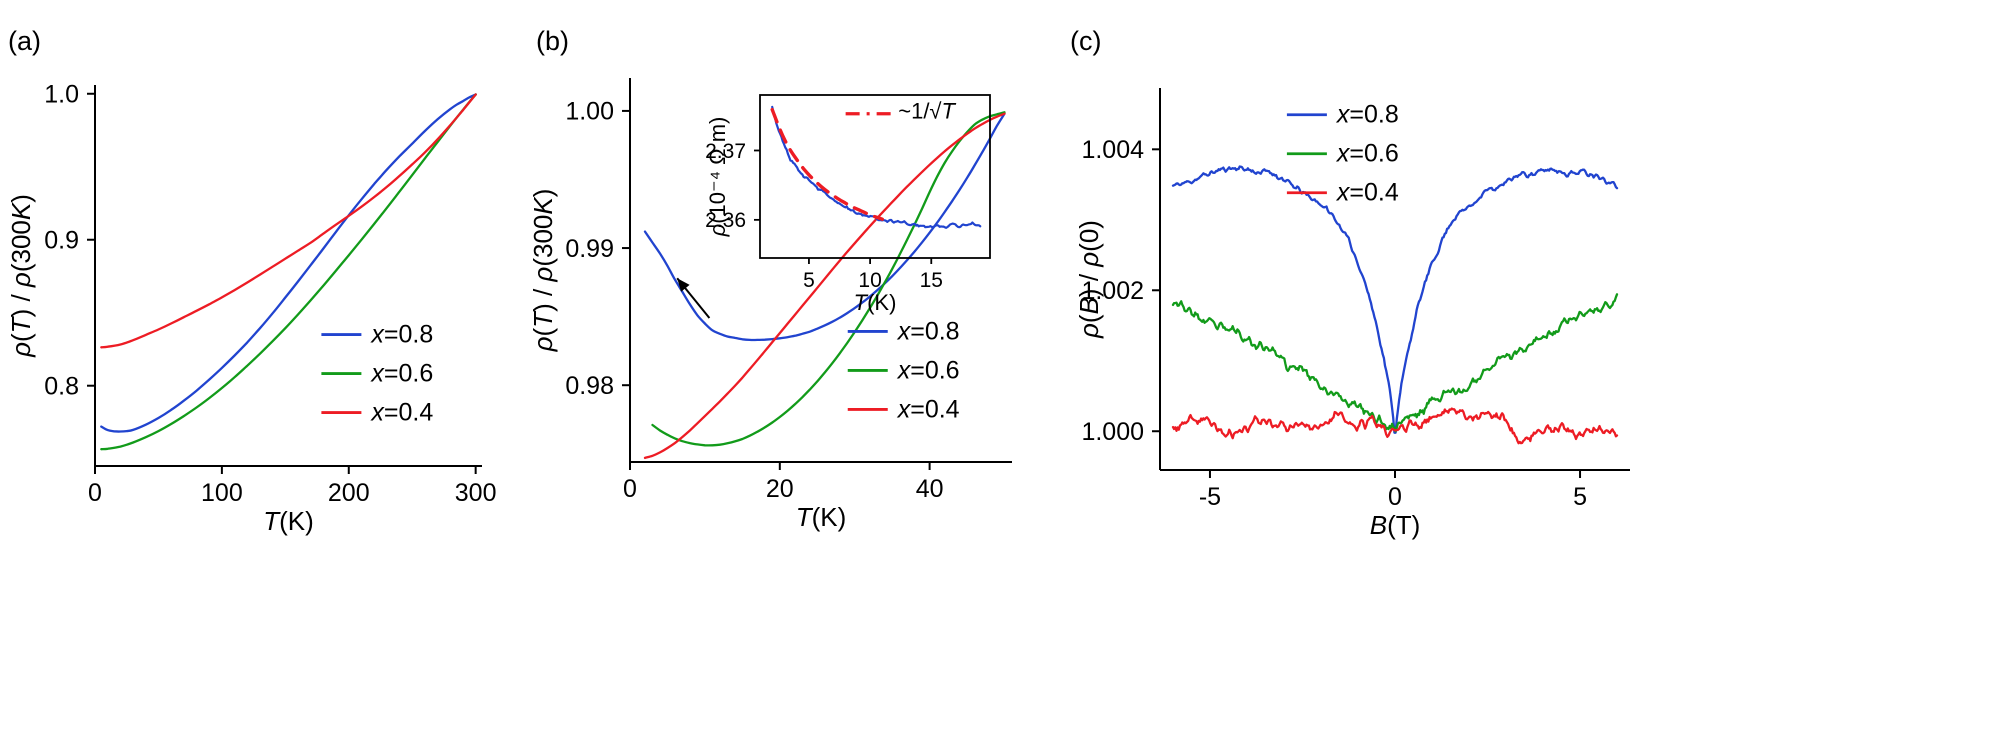  What do you see at coordinates (717, 177) in the screenshot?
I see `panel-b-inset-ylabel: ρ(10⁻⁴ Ω m)` at bounding box center [717, 177].